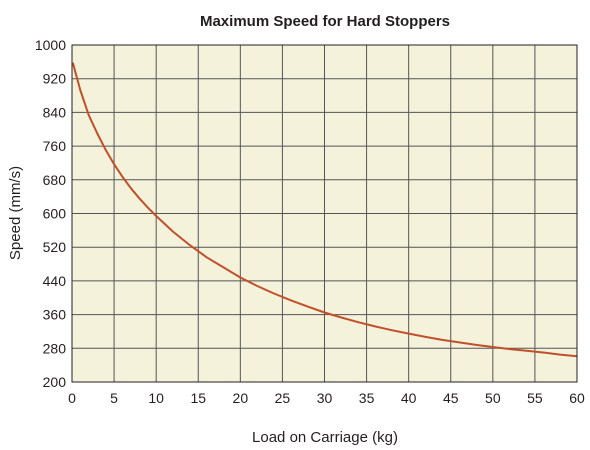 The image size is (590, 450). Describe the element at coordinates (577, 398) in the screenshot. I see `x-tick-label: 60` at that location.